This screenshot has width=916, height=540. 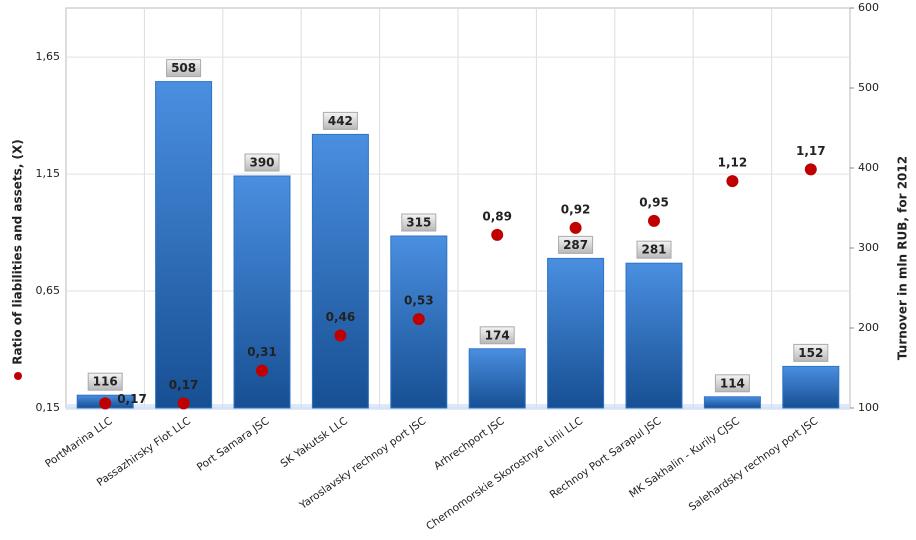 I want to click on point-label: 0,89, so click(x=497, y=216).